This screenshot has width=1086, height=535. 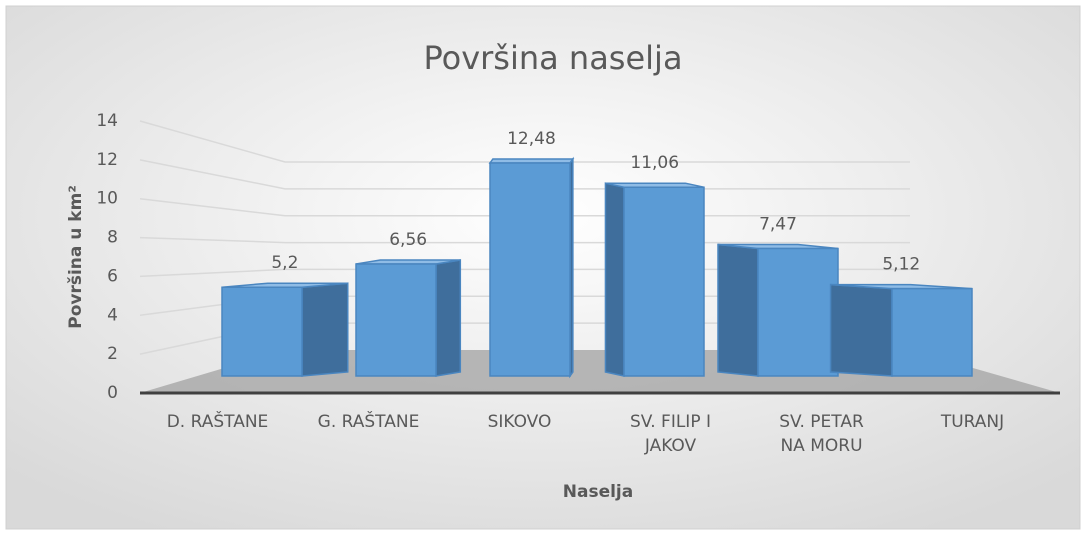 What do you see at coordinates (217, 422) in the screenshot?
I see `x-tick-label: D. RAŠTANE` at bounding box center [217, 422].